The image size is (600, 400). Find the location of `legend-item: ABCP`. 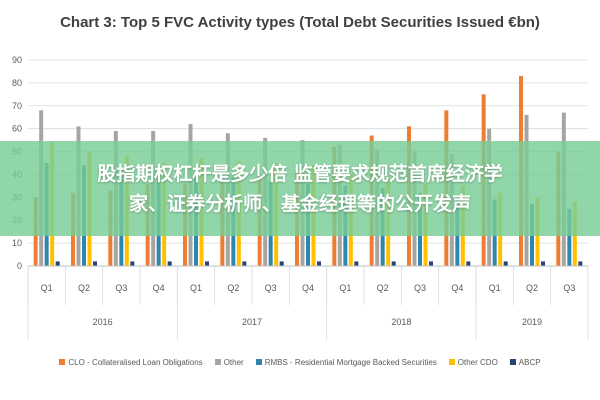

legend-item: ABCP is located at coordinates (525, 362).